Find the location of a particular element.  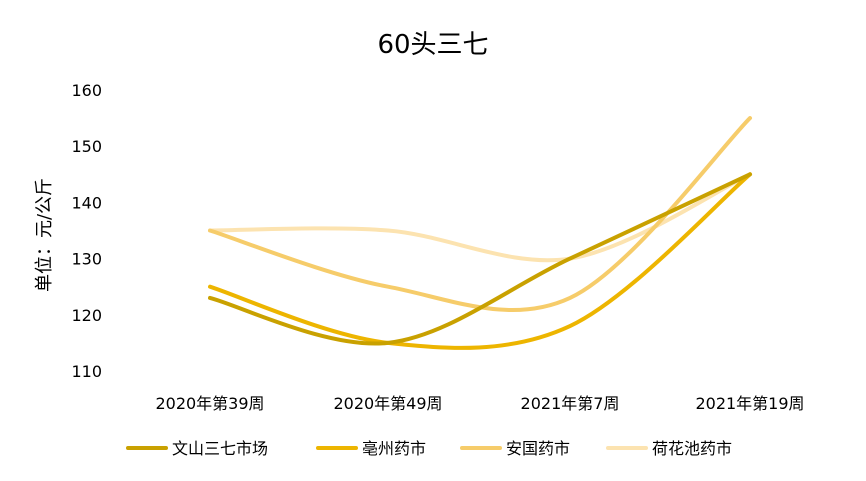

y-axis-ticks: 110 120 130 140 150 160 is located at coordinates (86, 231).